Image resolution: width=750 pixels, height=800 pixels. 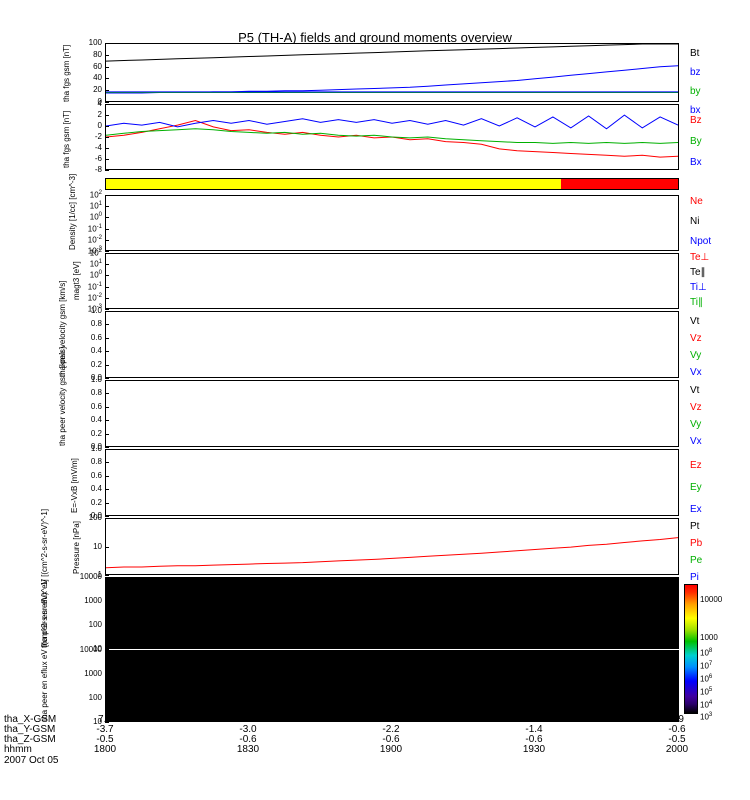 I want to click on legend-item-Vy: Vy, so click(x=696, y=355).